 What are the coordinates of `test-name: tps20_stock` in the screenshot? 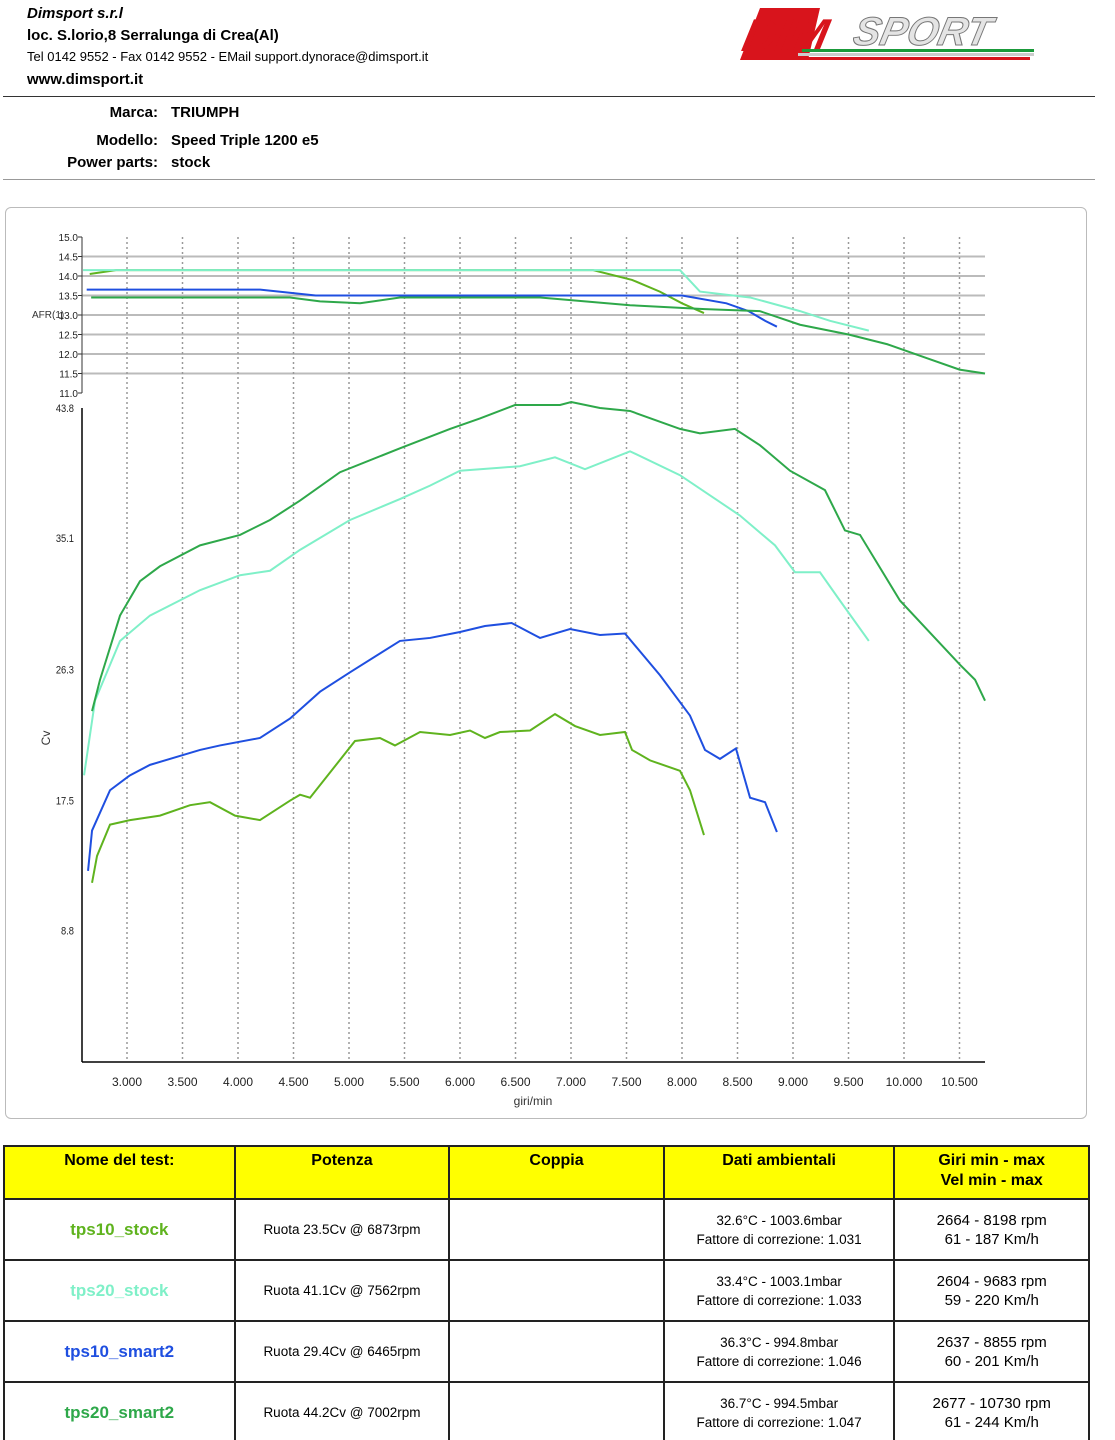 It's located at (119, 1290).